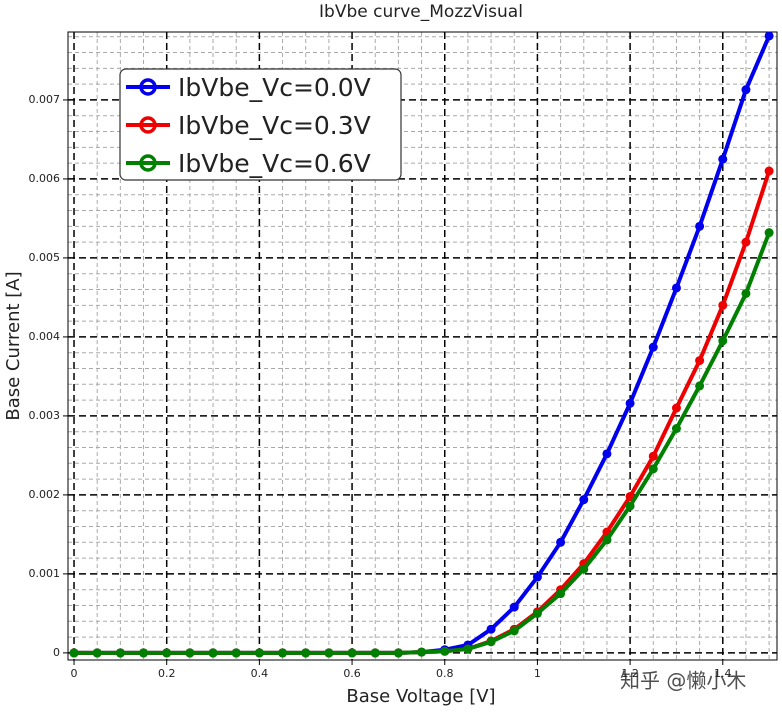 This screenshot has height=715, width=782. I want to click on x-tick-label: 1.4, so click(723, 673).